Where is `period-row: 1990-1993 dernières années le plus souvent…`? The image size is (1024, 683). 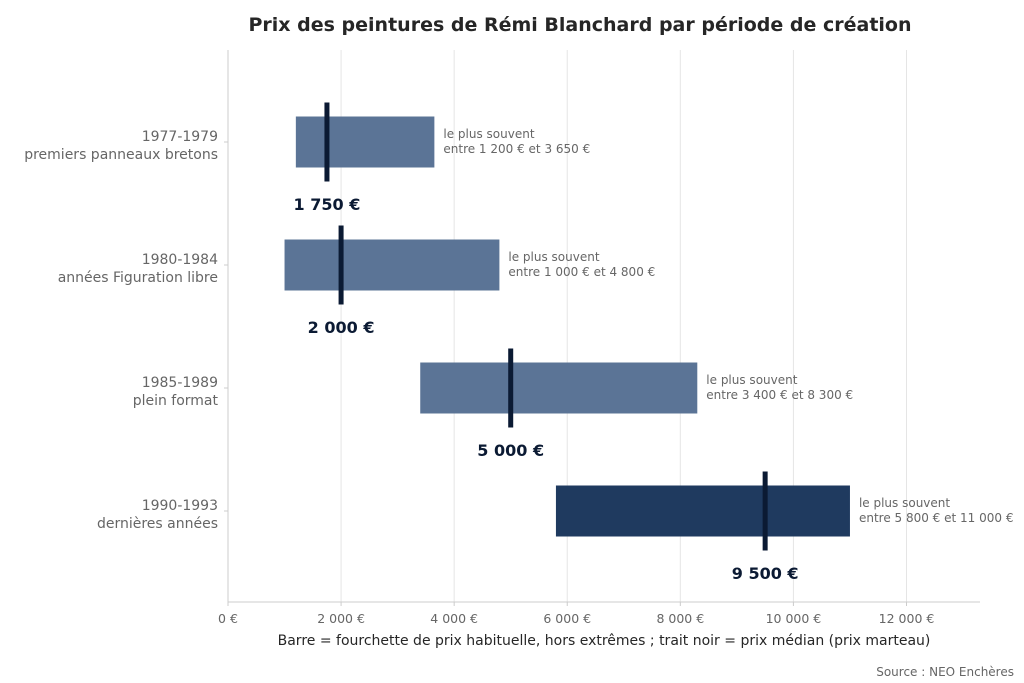
period-row: 1990-1993 dernières années le plus souvent… is located at coordinates (555, 527).